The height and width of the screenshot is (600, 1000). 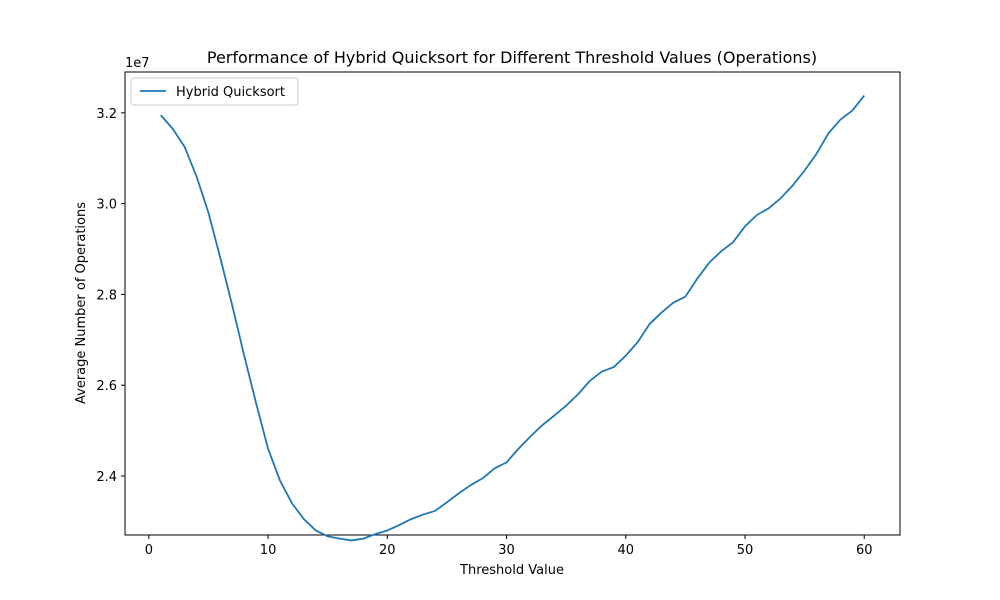 I want to click on legend: Hybrid Quicksort, so click(x=214, y=91).